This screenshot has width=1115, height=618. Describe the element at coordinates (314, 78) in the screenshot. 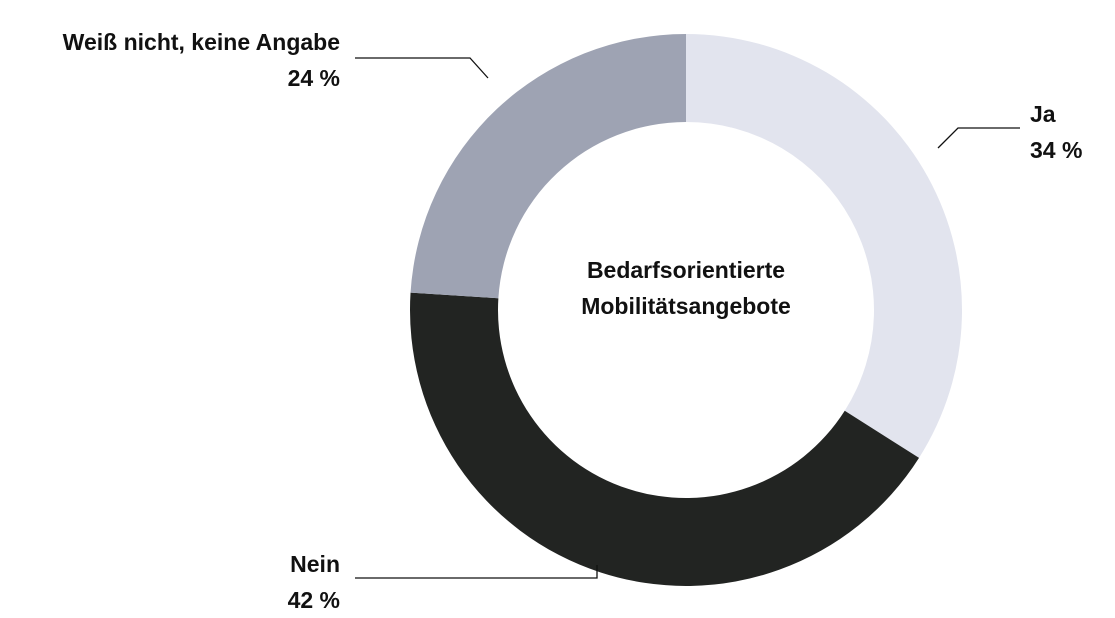

I see `value-label: 24 %` at that location.